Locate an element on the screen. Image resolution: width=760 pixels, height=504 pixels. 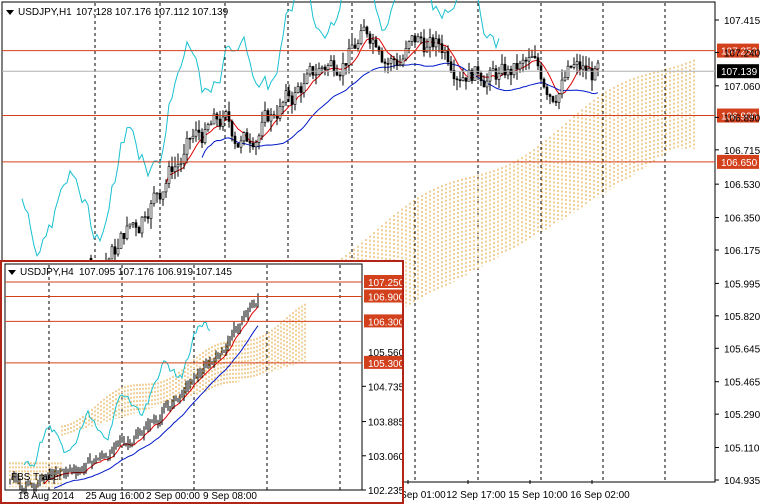
dropdown-triangle-icon is located at coordinates (10, 12).